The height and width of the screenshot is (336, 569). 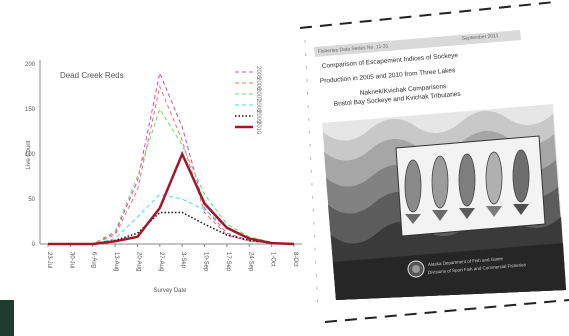 I want to click on legend-label-2007: 2007, so click(x=258, y=95).